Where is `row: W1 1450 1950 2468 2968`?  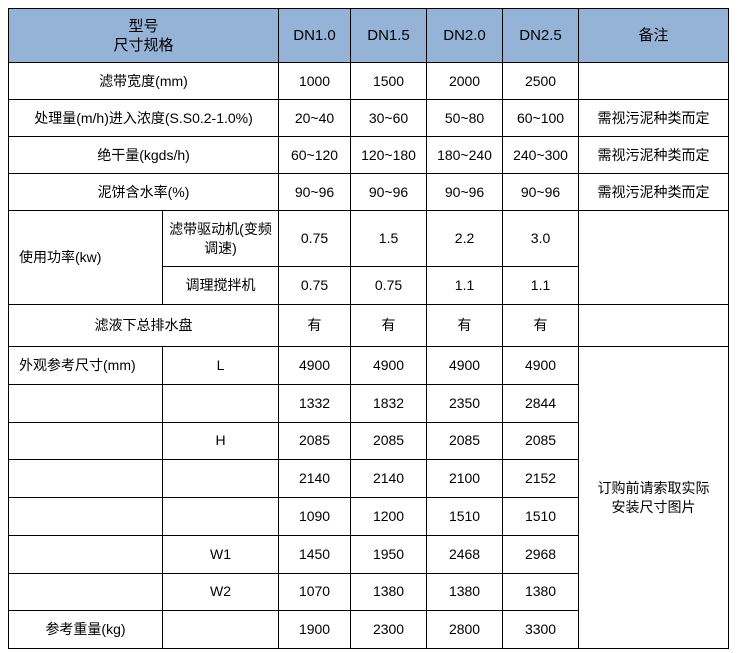 row: W1 1450 1950 2468 2968 is located at coordinates (368, 554).